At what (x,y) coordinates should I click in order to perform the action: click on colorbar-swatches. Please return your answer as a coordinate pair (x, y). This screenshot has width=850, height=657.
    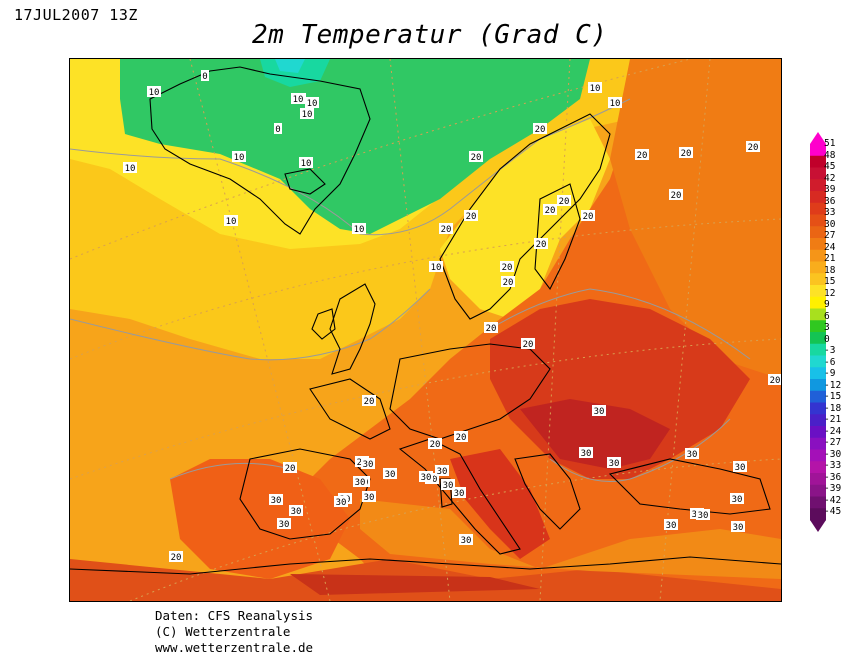
    Looking at the image, I should click on (818, 332).